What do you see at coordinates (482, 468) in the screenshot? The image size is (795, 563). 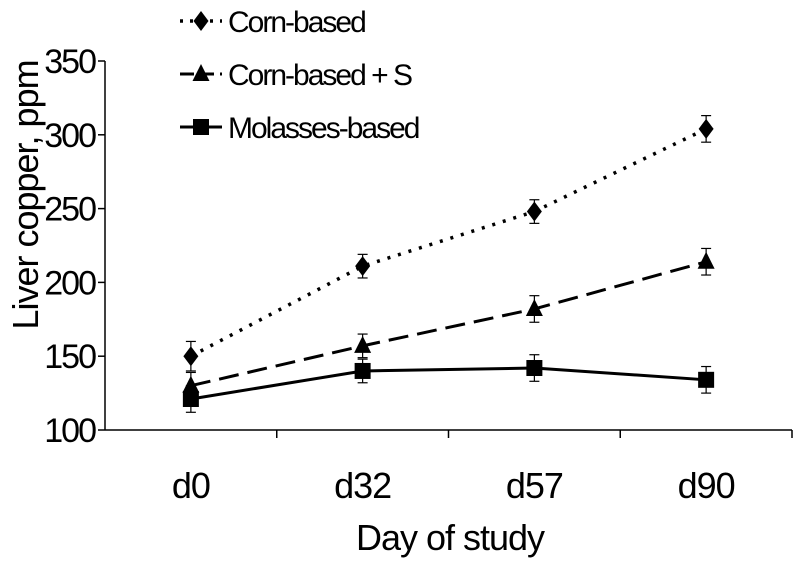 I see `x-ticks: d0 d32 d57 d90` at bounding box center [482, 468].